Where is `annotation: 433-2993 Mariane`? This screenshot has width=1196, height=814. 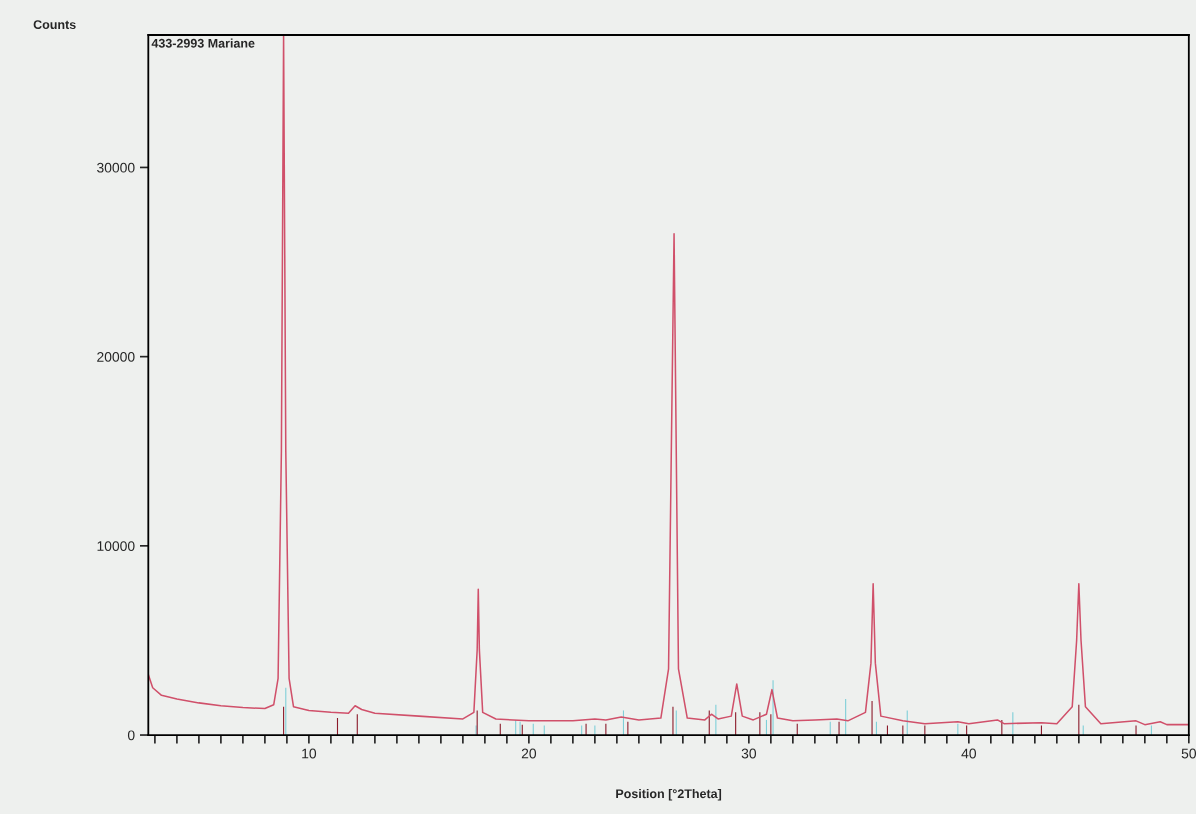 annotation: 433-2993 Mariane is located at coordinates (203, 43).